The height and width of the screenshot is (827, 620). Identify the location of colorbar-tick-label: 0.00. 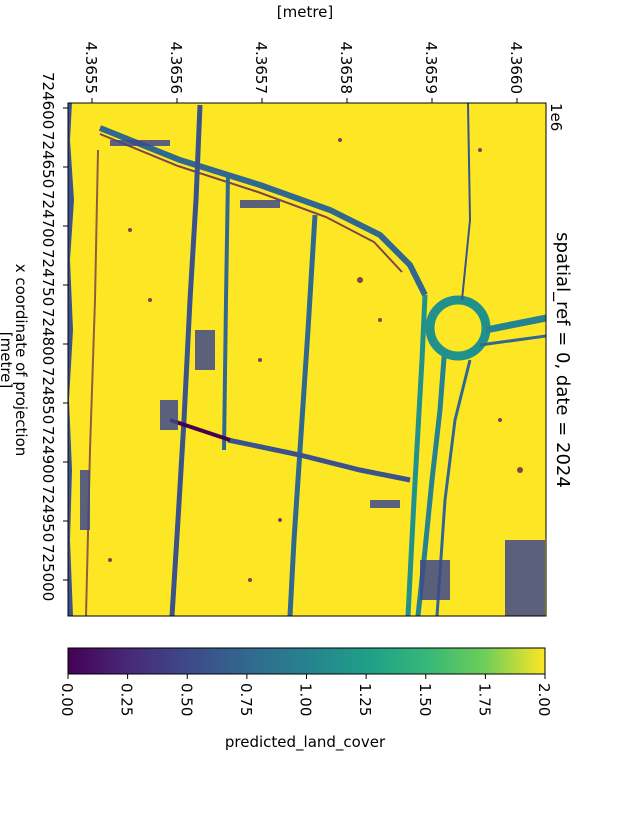
(67, 699).